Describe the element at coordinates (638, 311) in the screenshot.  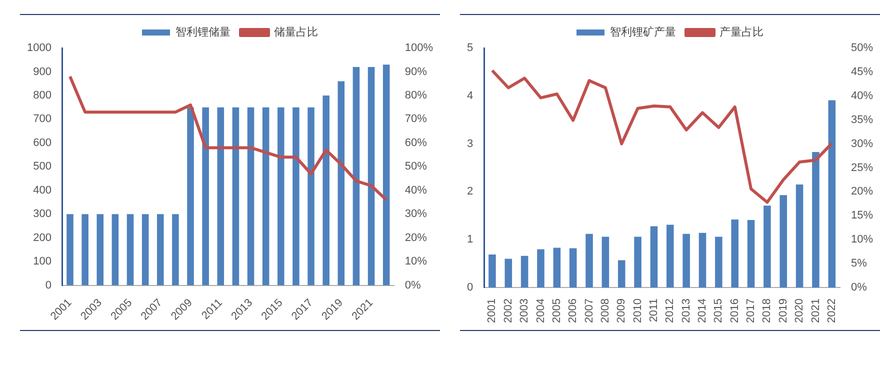
I see `x-tick-label: 2010` at that location.